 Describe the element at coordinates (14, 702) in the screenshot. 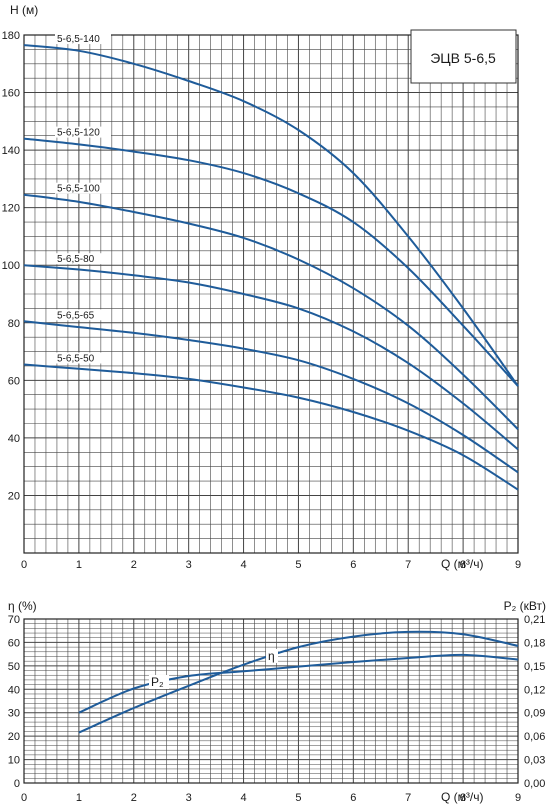

I see `bottom-chart-y-ticks-left: 0 10 20 30 40 50 60 70` at that location.